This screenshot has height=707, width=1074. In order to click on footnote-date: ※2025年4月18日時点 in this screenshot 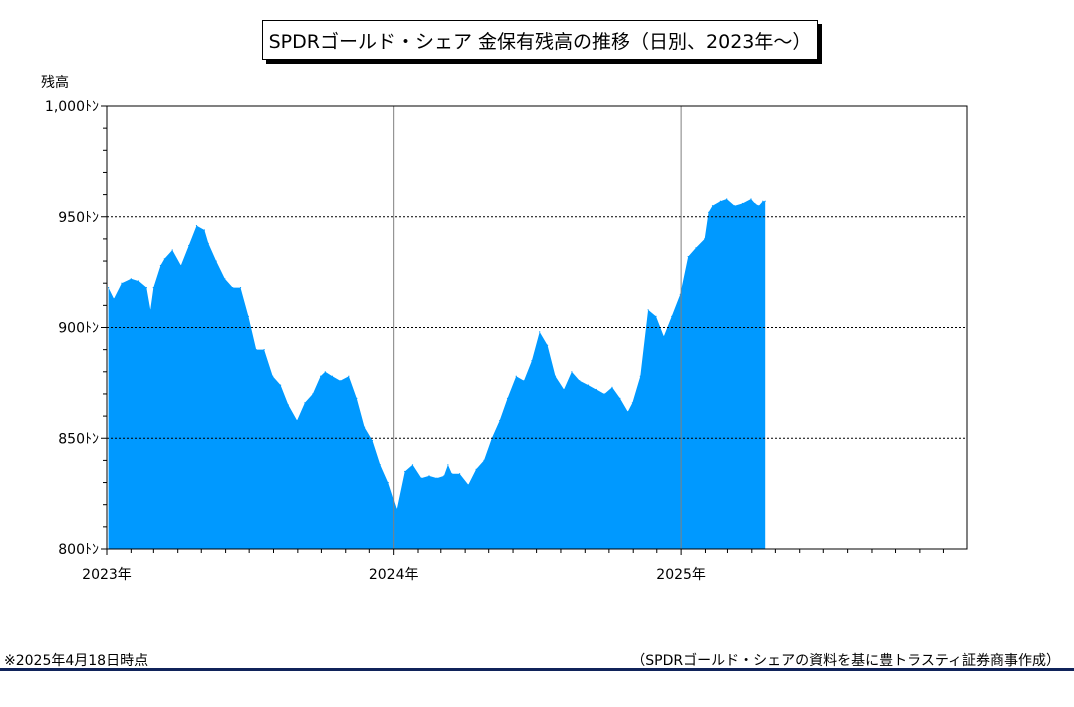, I will do `click(76, 661)`.